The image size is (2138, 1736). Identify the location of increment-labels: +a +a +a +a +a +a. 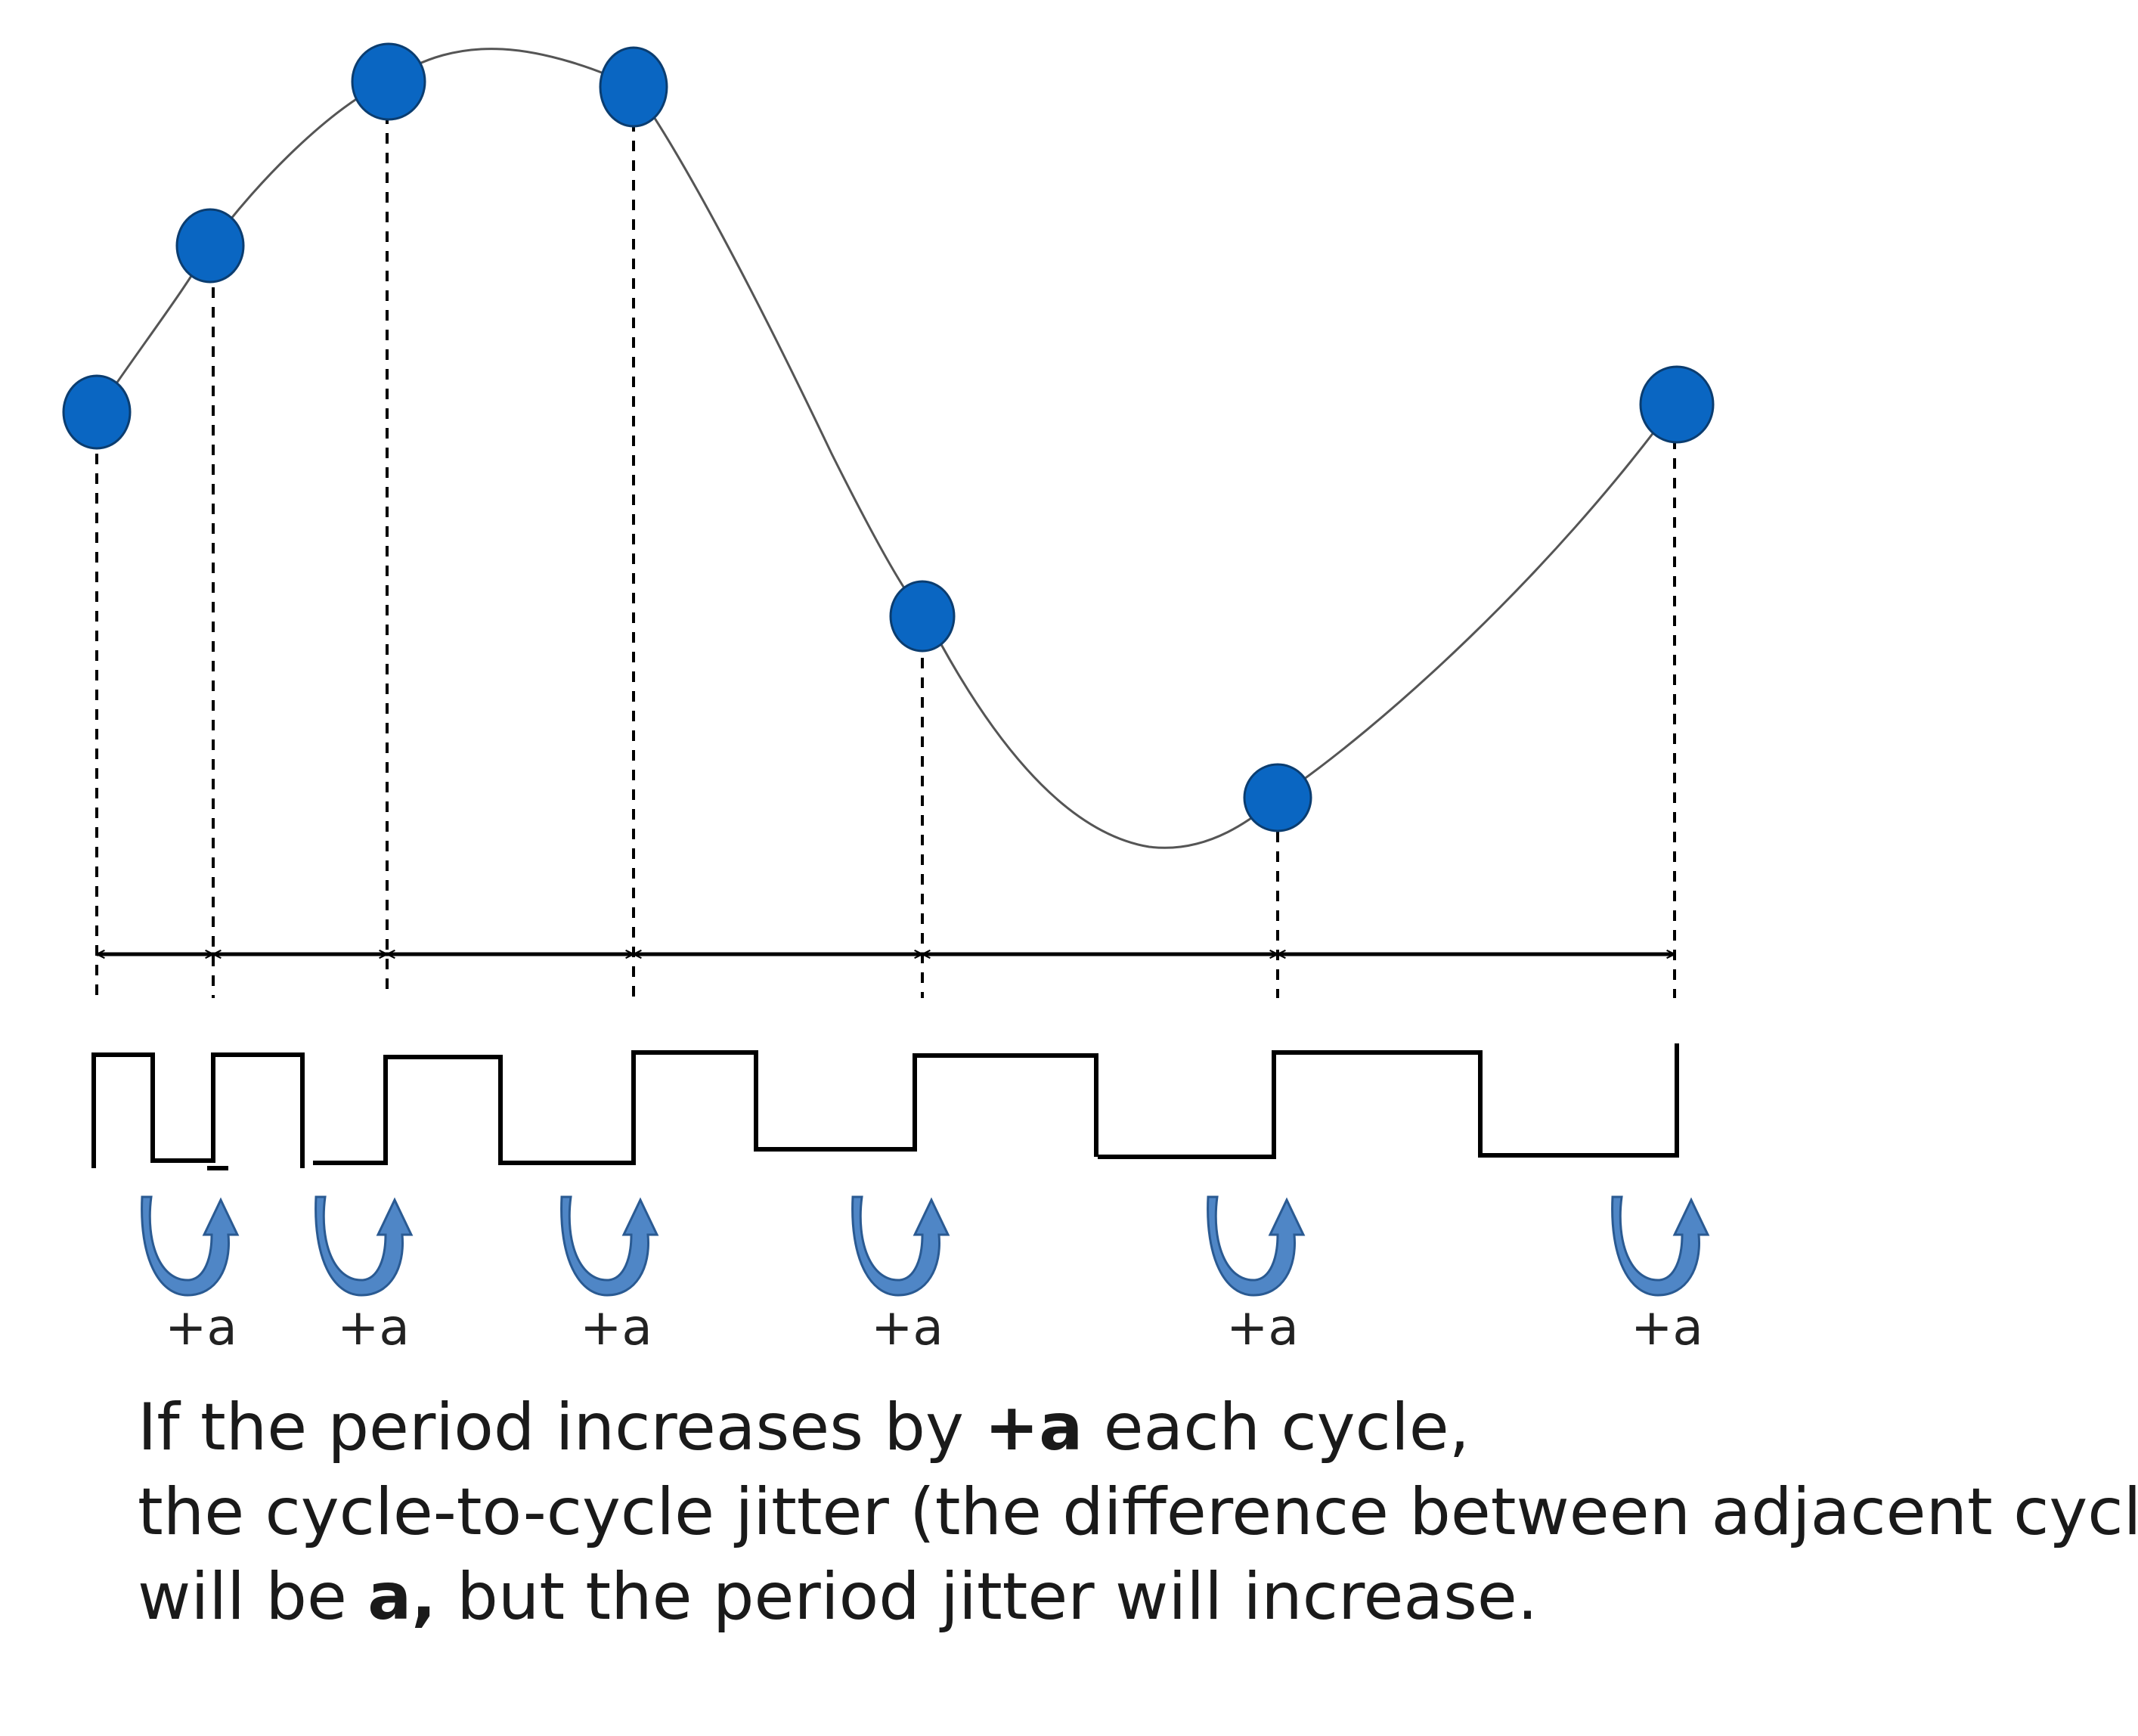
(934, 1327).